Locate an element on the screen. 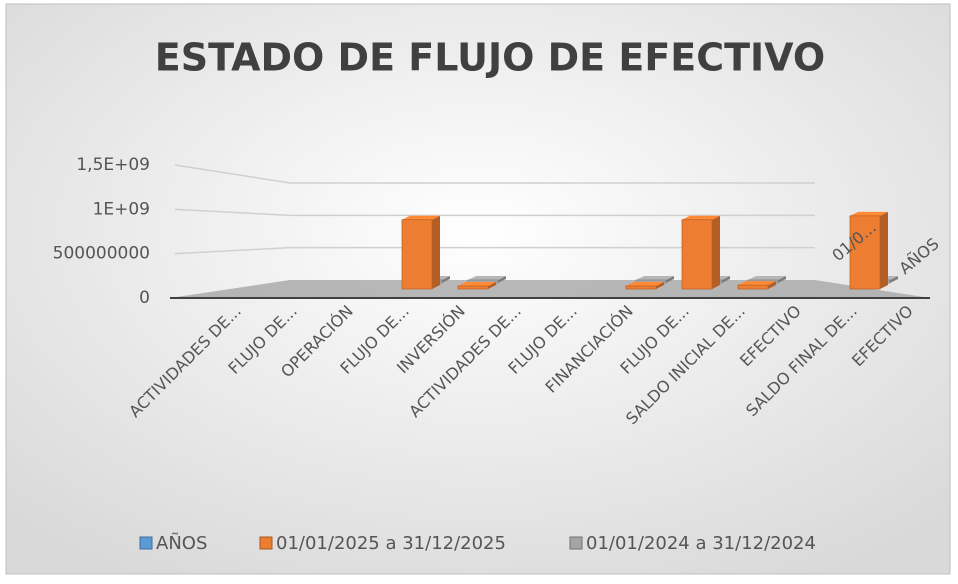  y-tick-label: 1,5E+09 is located at coordinates (113, 165).